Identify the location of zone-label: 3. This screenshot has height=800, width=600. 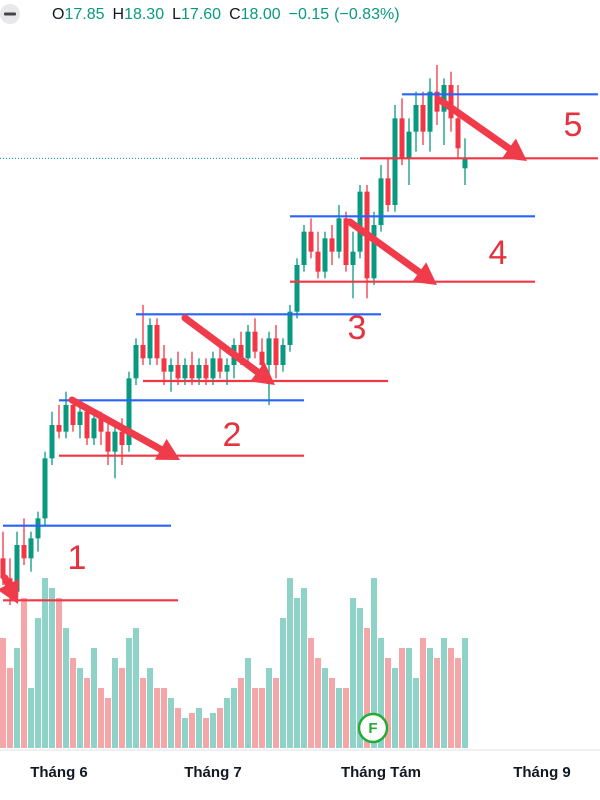
(357, 328).